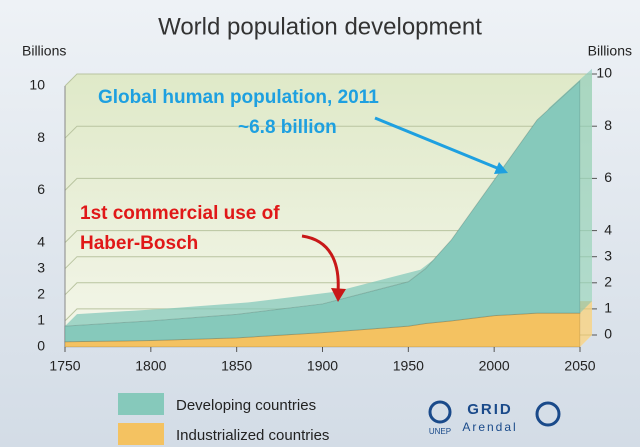  I want to click on y2-tick-label: 2, so click(608, 282).